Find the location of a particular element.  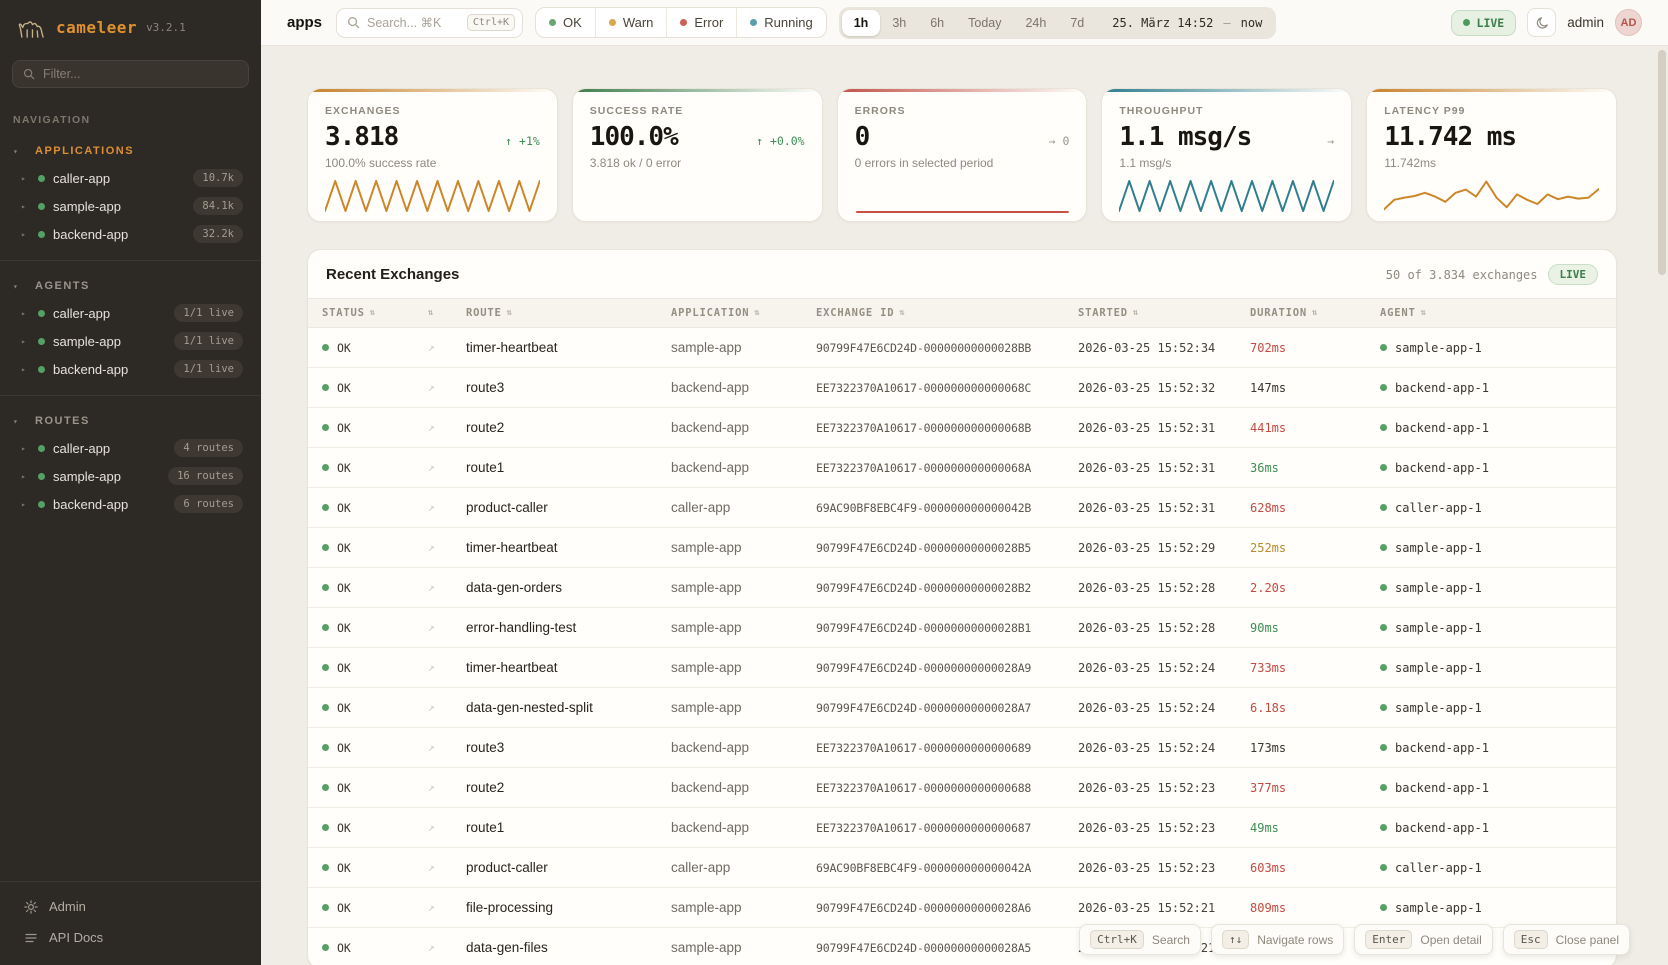

duration-cell: 252ms is located at coordinates (1315, 548).